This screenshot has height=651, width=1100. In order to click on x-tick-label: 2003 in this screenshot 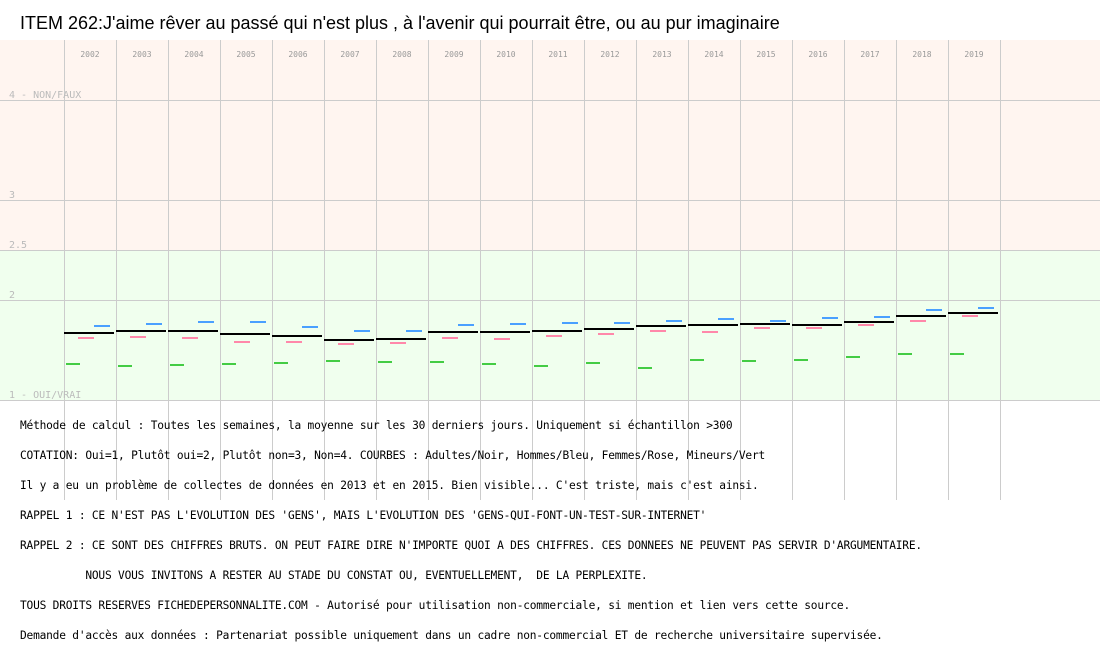, I will do `click(141, 54)`.